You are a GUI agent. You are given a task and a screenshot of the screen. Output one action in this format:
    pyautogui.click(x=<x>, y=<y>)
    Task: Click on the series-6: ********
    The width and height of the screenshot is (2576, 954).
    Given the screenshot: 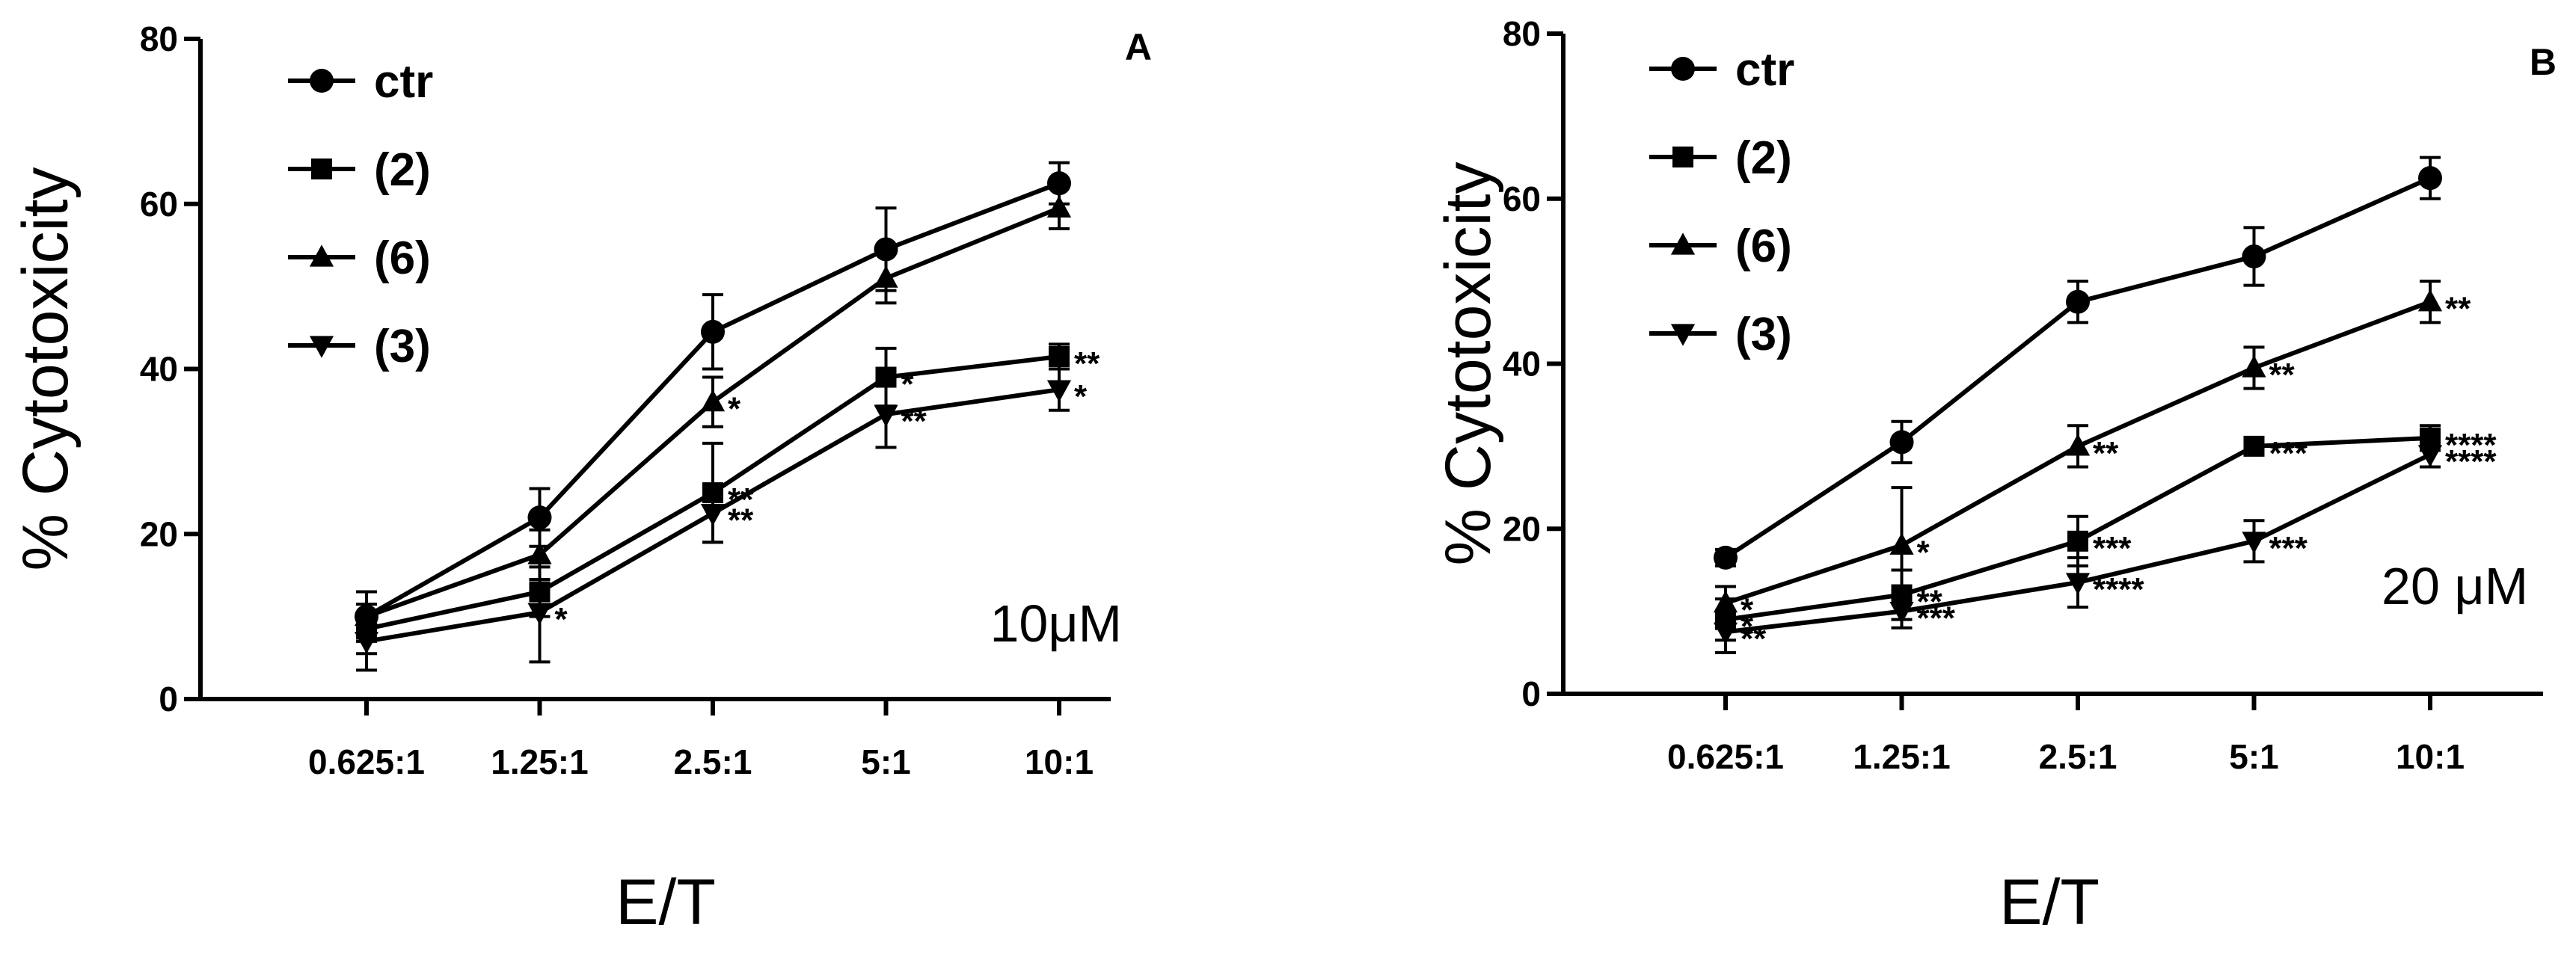 What is the action you would take?
    pyautogui.click(x=2092, y=454)
    